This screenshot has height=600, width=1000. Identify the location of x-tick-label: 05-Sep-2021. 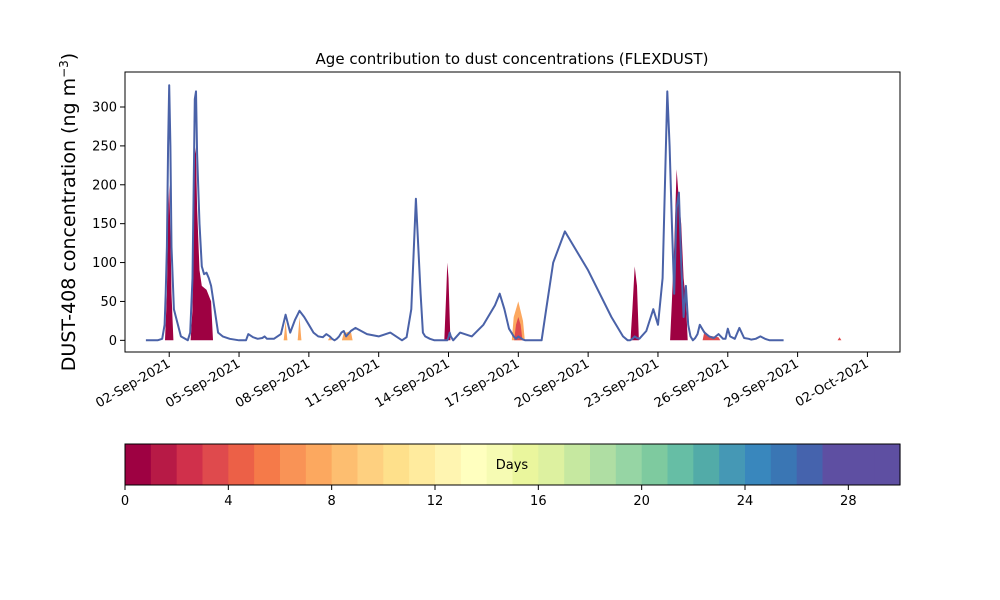
(203, 383).